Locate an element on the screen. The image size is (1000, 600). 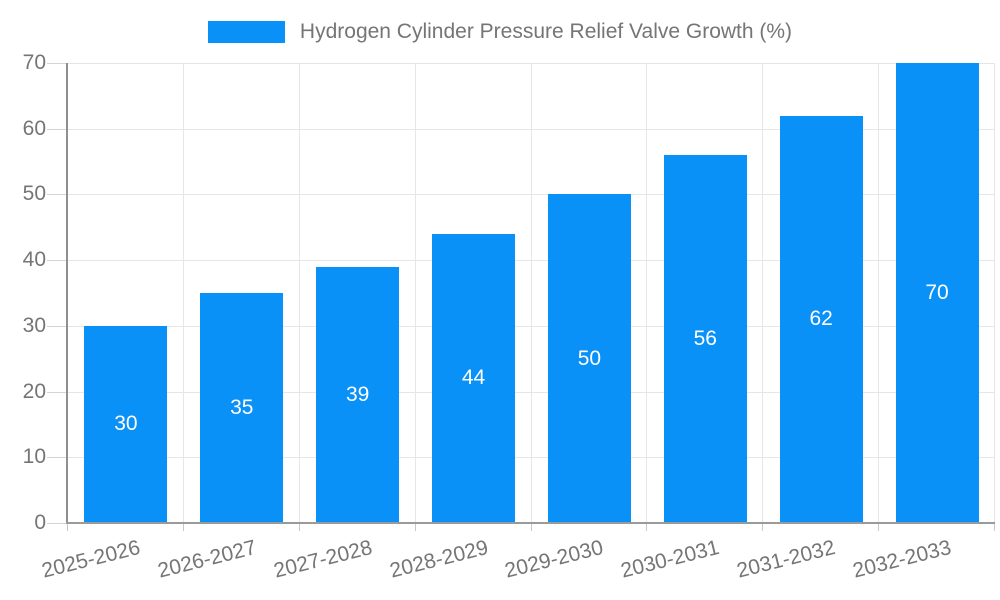
bar-value-label: 50 is located at coordinates (589, 358).